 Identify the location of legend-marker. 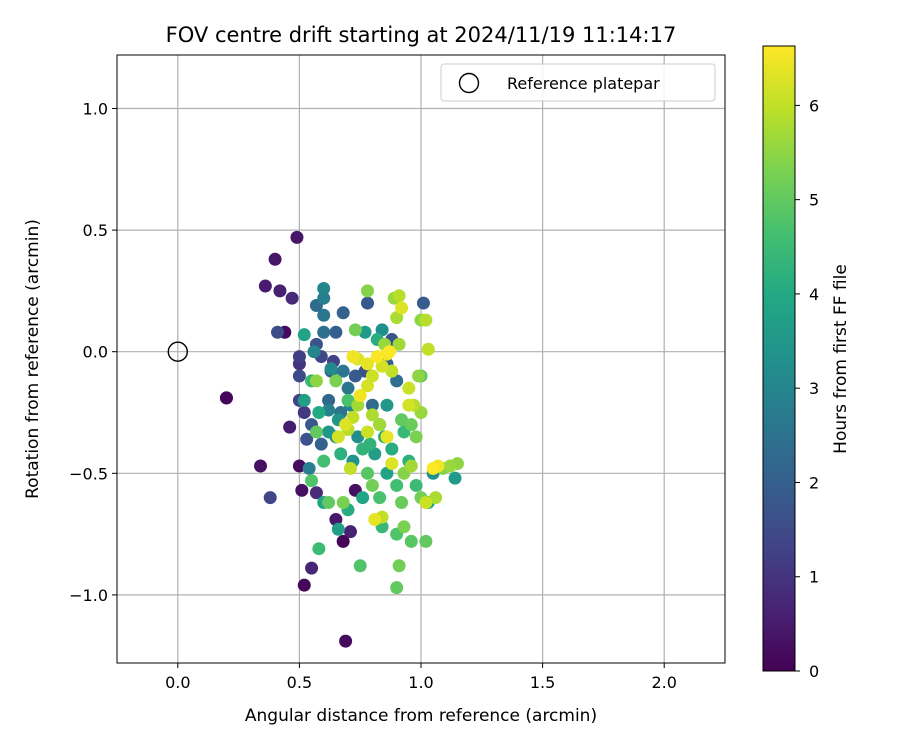
(469, 83).